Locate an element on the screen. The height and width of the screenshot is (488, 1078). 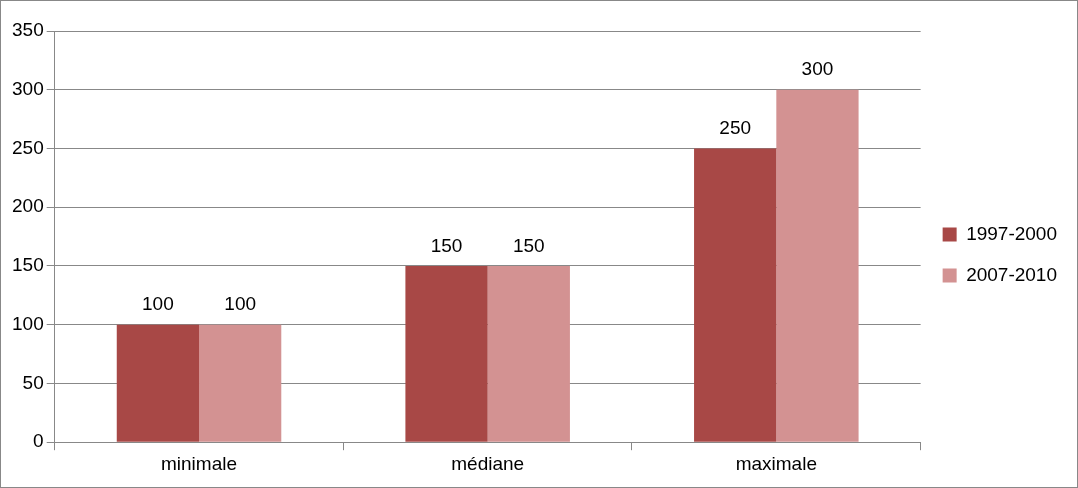
x-tick-label: médiane is located at coordinates (488, 463).